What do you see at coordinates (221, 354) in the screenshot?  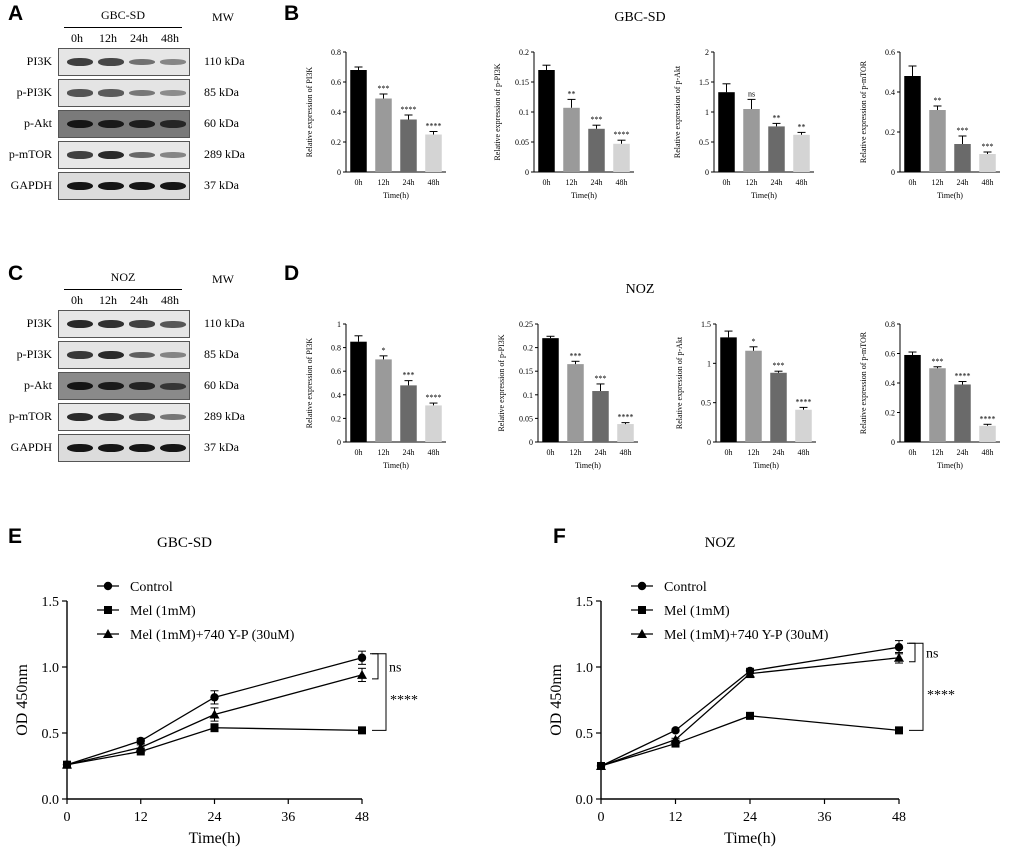 I see `mw-label: 85 kDa` at bounding box center [221, 354].